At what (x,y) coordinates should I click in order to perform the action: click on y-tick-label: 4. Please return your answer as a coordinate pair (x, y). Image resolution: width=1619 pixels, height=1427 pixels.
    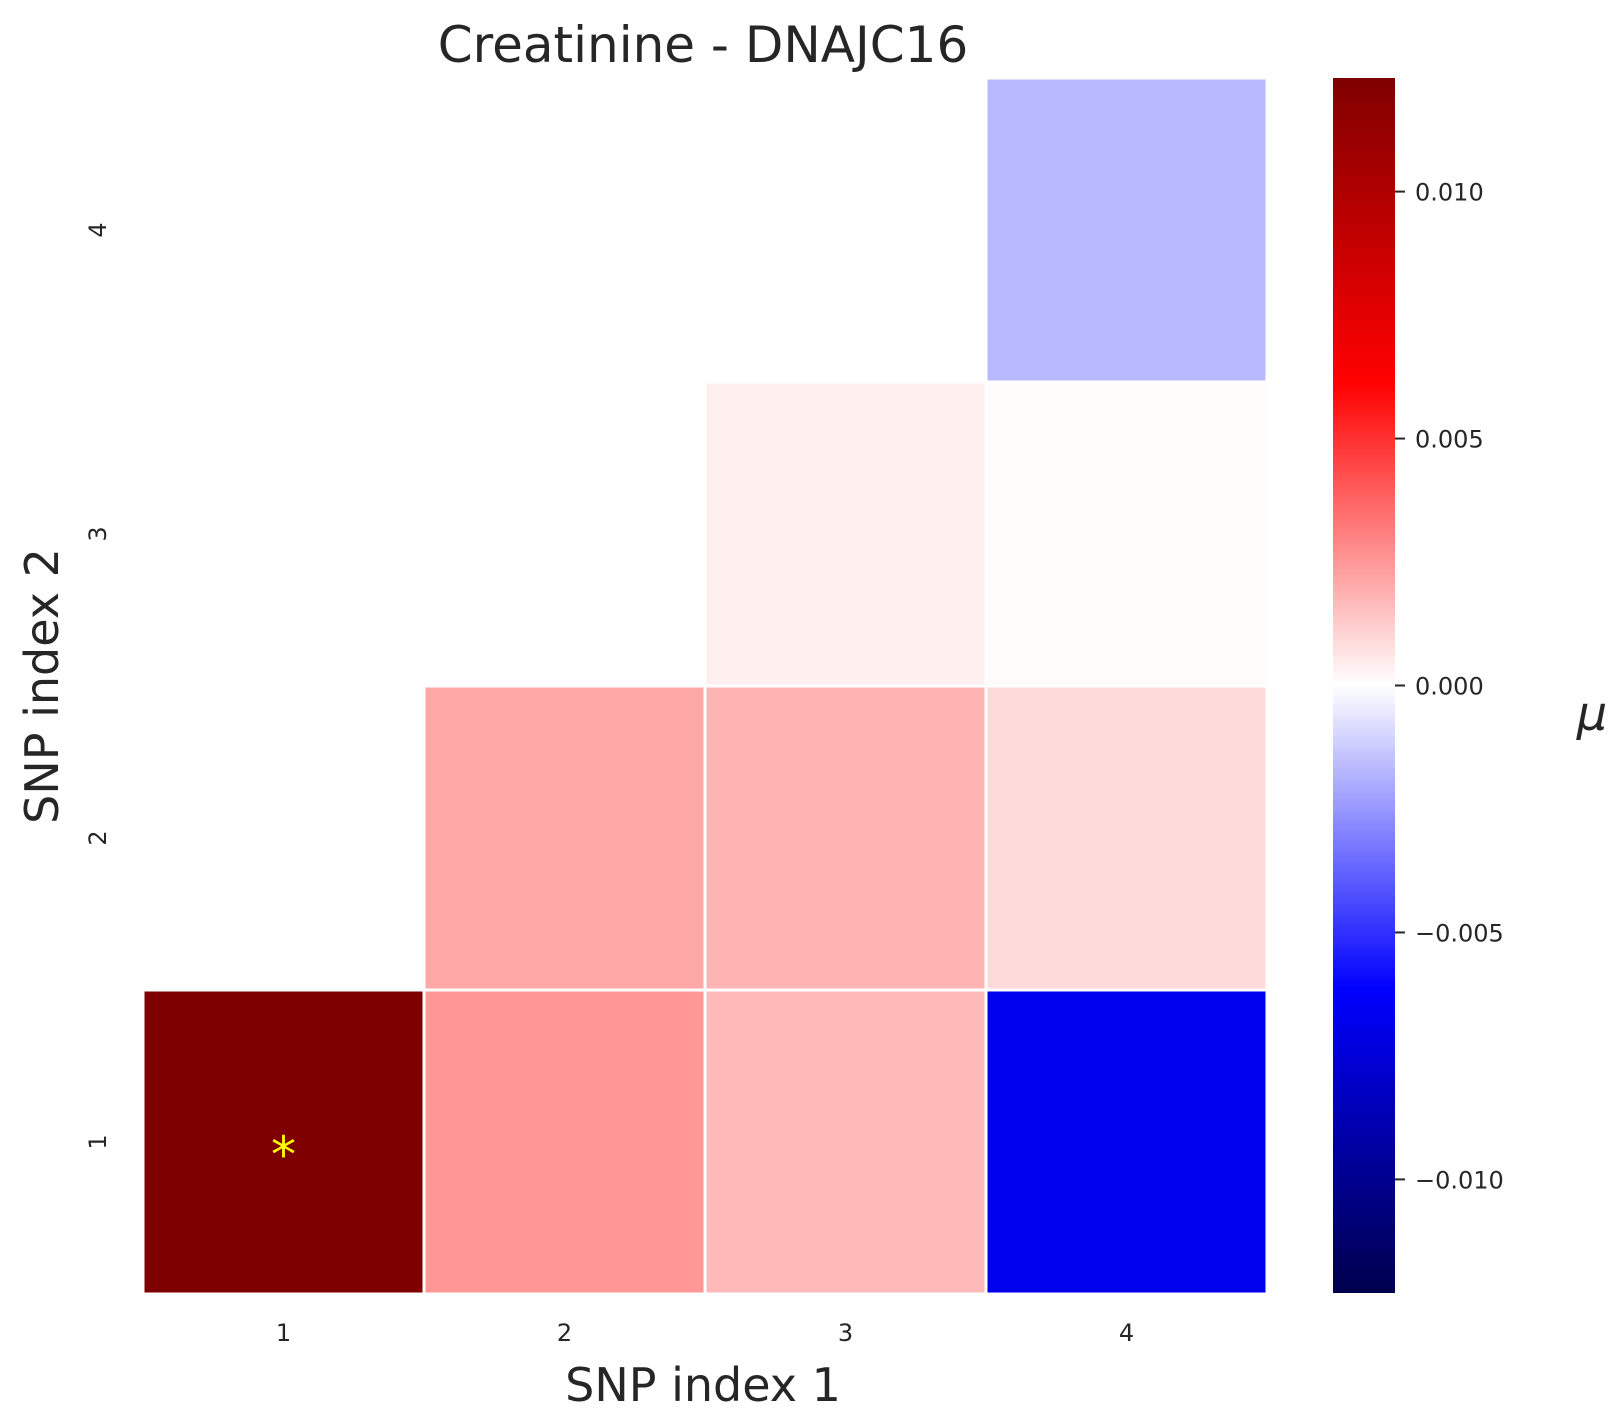
    Looking at the image, I should click on (98, 229).